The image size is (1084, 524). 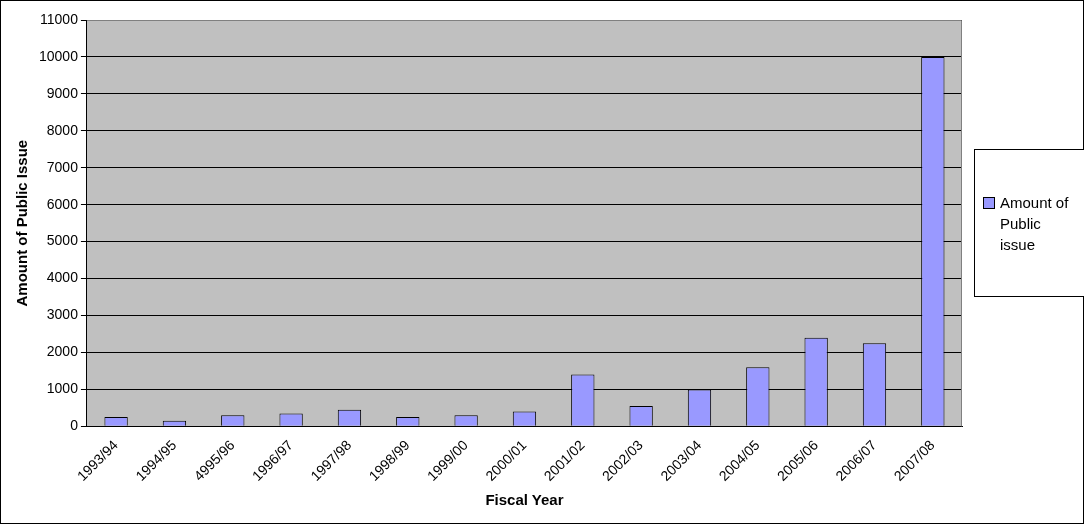 What do you see at coordinates (62, 203) in the screenshot?
I see `y-tick-label: 6000` at bounding box center [62, 203].